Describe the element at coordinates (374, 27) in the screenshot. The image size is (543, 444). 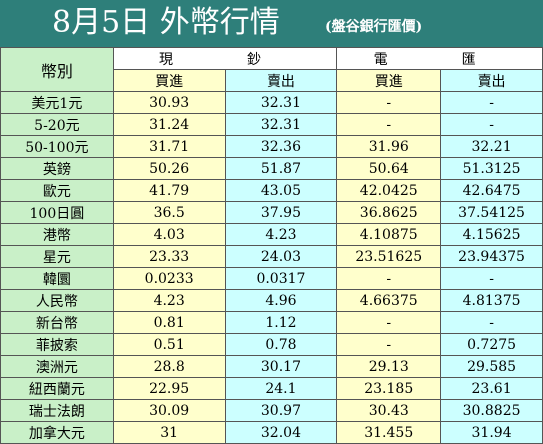
I see `bank-source-label: (盤谷銀行匯價)` at that location.